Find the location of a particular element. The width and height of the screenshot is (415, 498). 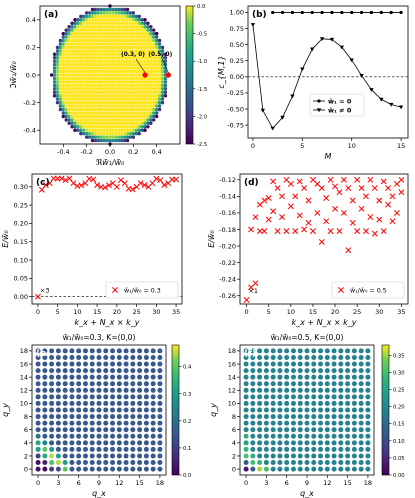

x-tick-label: 0.4 is located at coordinates (156, 152).